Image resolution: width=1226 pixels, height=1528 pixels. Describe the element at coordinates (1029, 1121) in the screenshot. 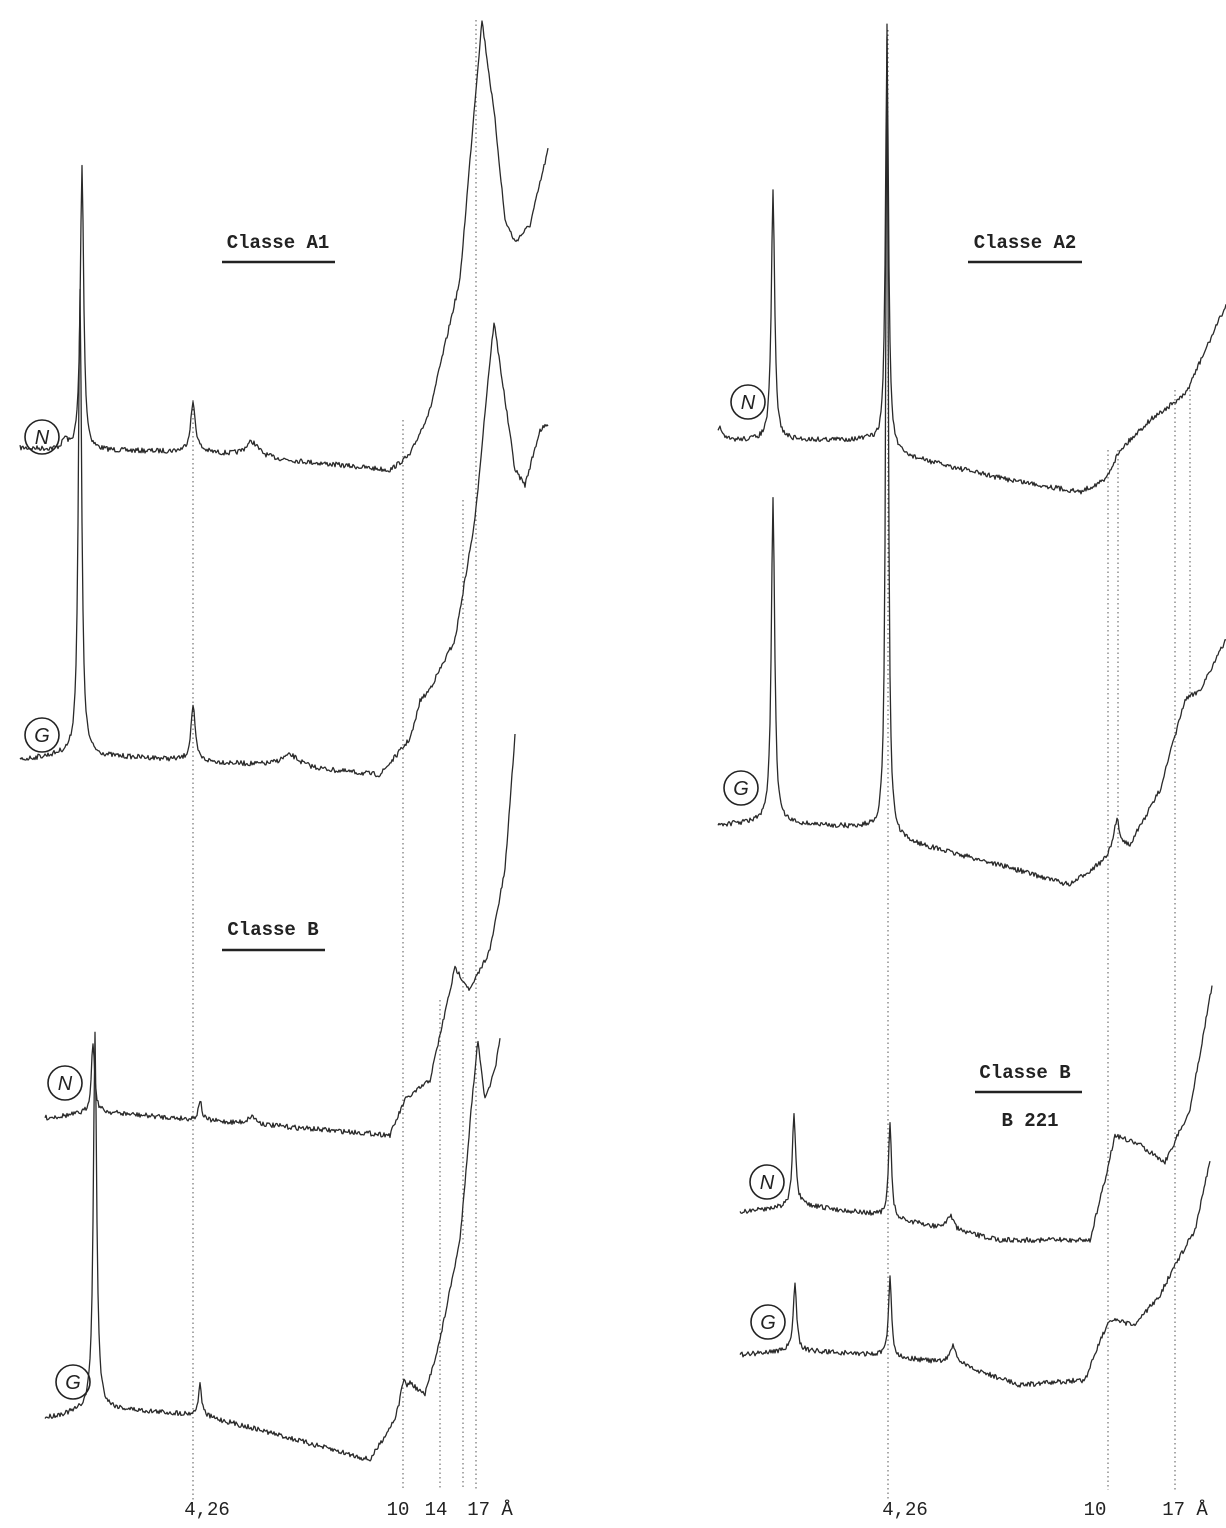

I see `panel-subtitle: B 221` at that location.